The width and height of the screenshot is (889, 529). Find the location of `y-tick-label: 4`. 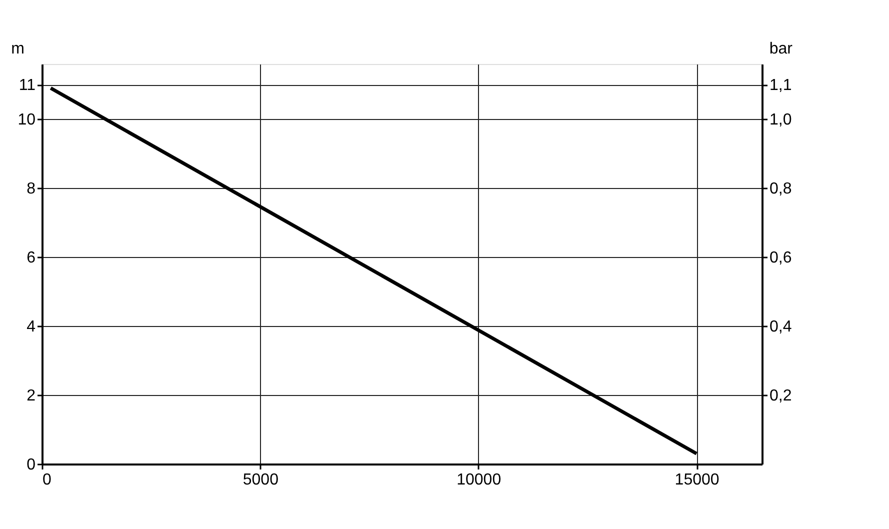

y-tick-label: 4 is located at coordinates (31, 327).